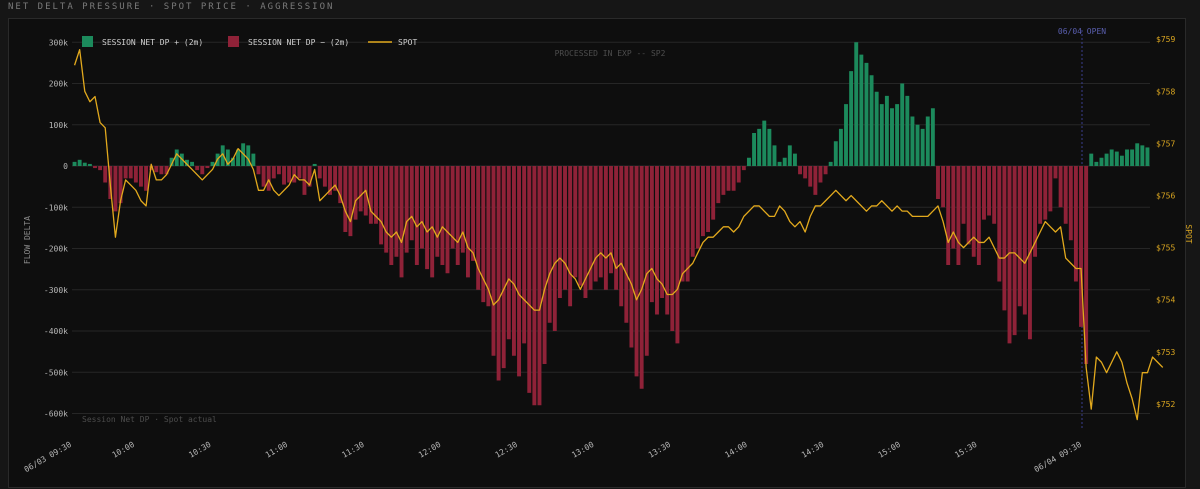 Image resolution: width=1200 pixels, height=489 pixels. I want to click on y2-tick-label: $757, so click(1165, 143).